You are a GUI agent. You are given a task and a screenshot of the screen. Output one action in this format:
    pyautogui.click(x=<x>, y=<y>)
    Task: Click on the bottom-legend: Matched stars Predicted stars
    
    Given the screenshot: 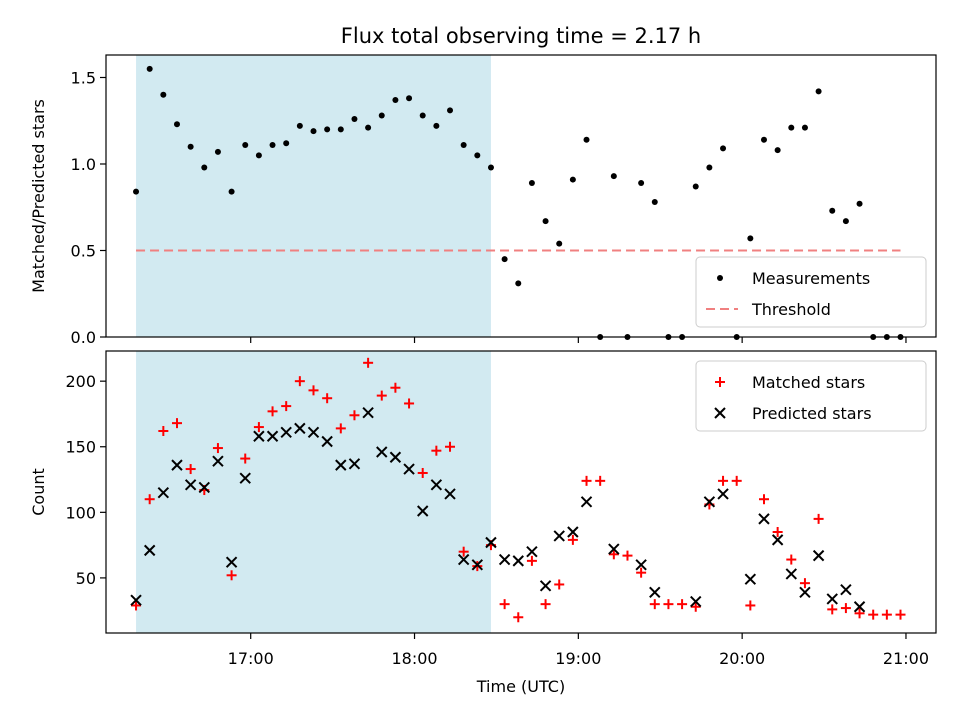 What is the action you would take?
    pyautogui.click(x=811, y=396)
    